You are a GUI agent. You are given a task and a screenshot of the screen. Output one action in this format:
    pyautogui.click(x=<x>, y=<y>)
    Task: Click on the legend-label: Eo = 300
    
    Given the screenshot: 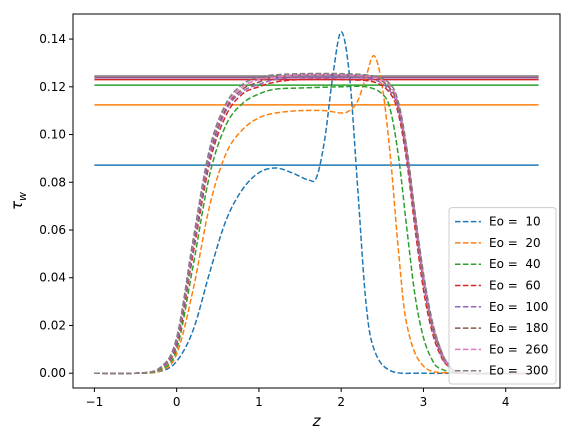 What is the action you would take?
    pyautogui.click(x=518, y=371)
    